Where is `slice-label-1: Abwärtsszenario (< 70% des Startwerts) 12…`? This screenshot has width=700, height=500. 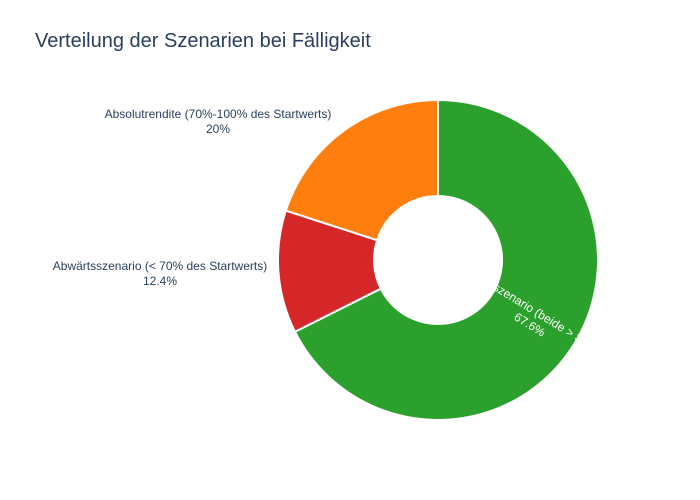 slice-label-1: Abwärtsszenario (< 70% des Startwerts) 12… is located at coordinates (160, 273).